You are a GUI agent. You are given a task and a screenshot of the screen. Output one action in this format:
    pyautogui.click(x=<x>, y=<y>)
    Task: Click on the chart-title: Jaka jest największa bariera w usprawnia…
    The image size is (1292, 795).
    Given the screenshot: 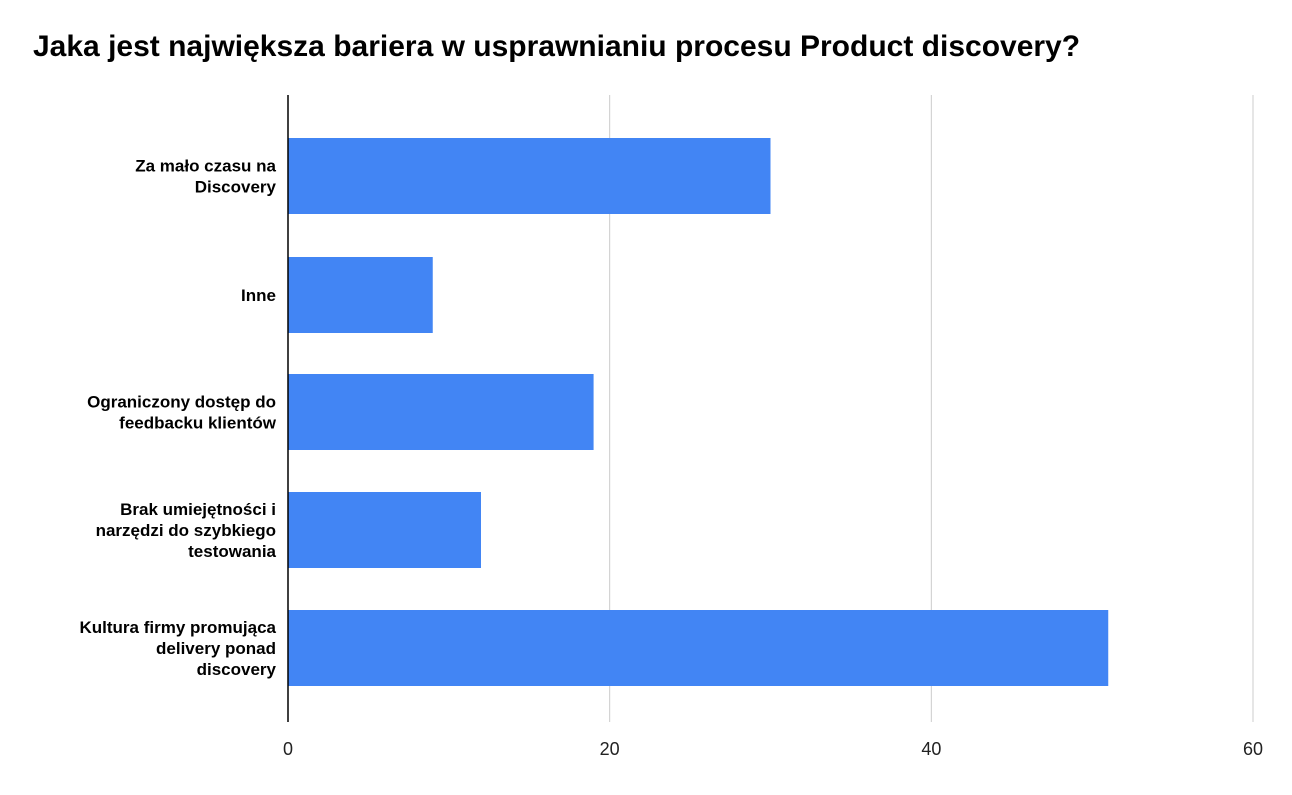 What is the action you would take?
    pyautogui.click(x=557, y=46)
    